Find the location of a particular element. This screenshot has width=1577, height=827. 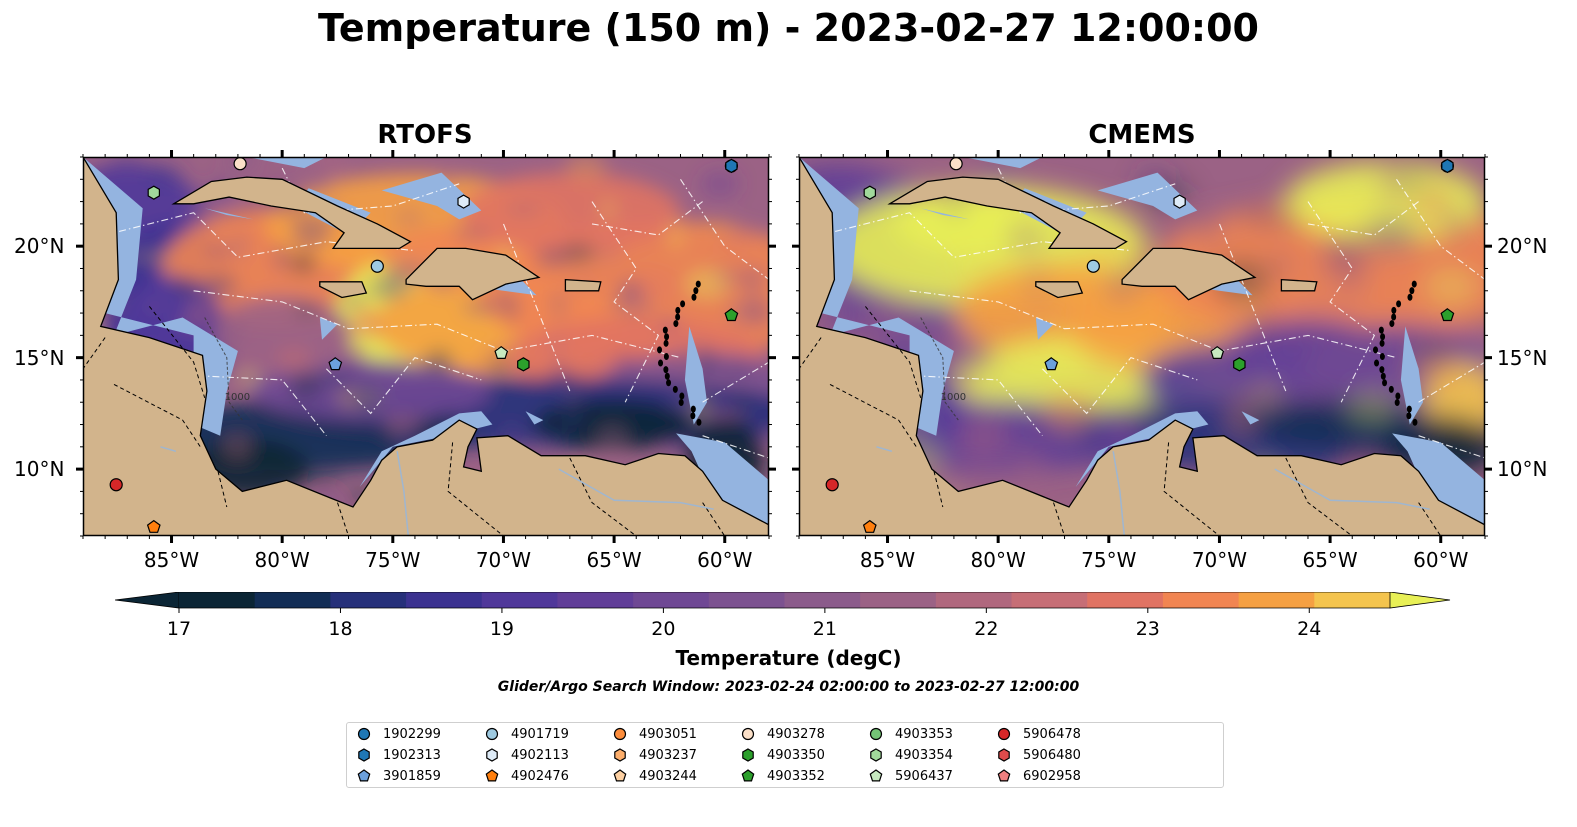

panel-title-cmems: CMEMS is located at coordinates (1142, 135).